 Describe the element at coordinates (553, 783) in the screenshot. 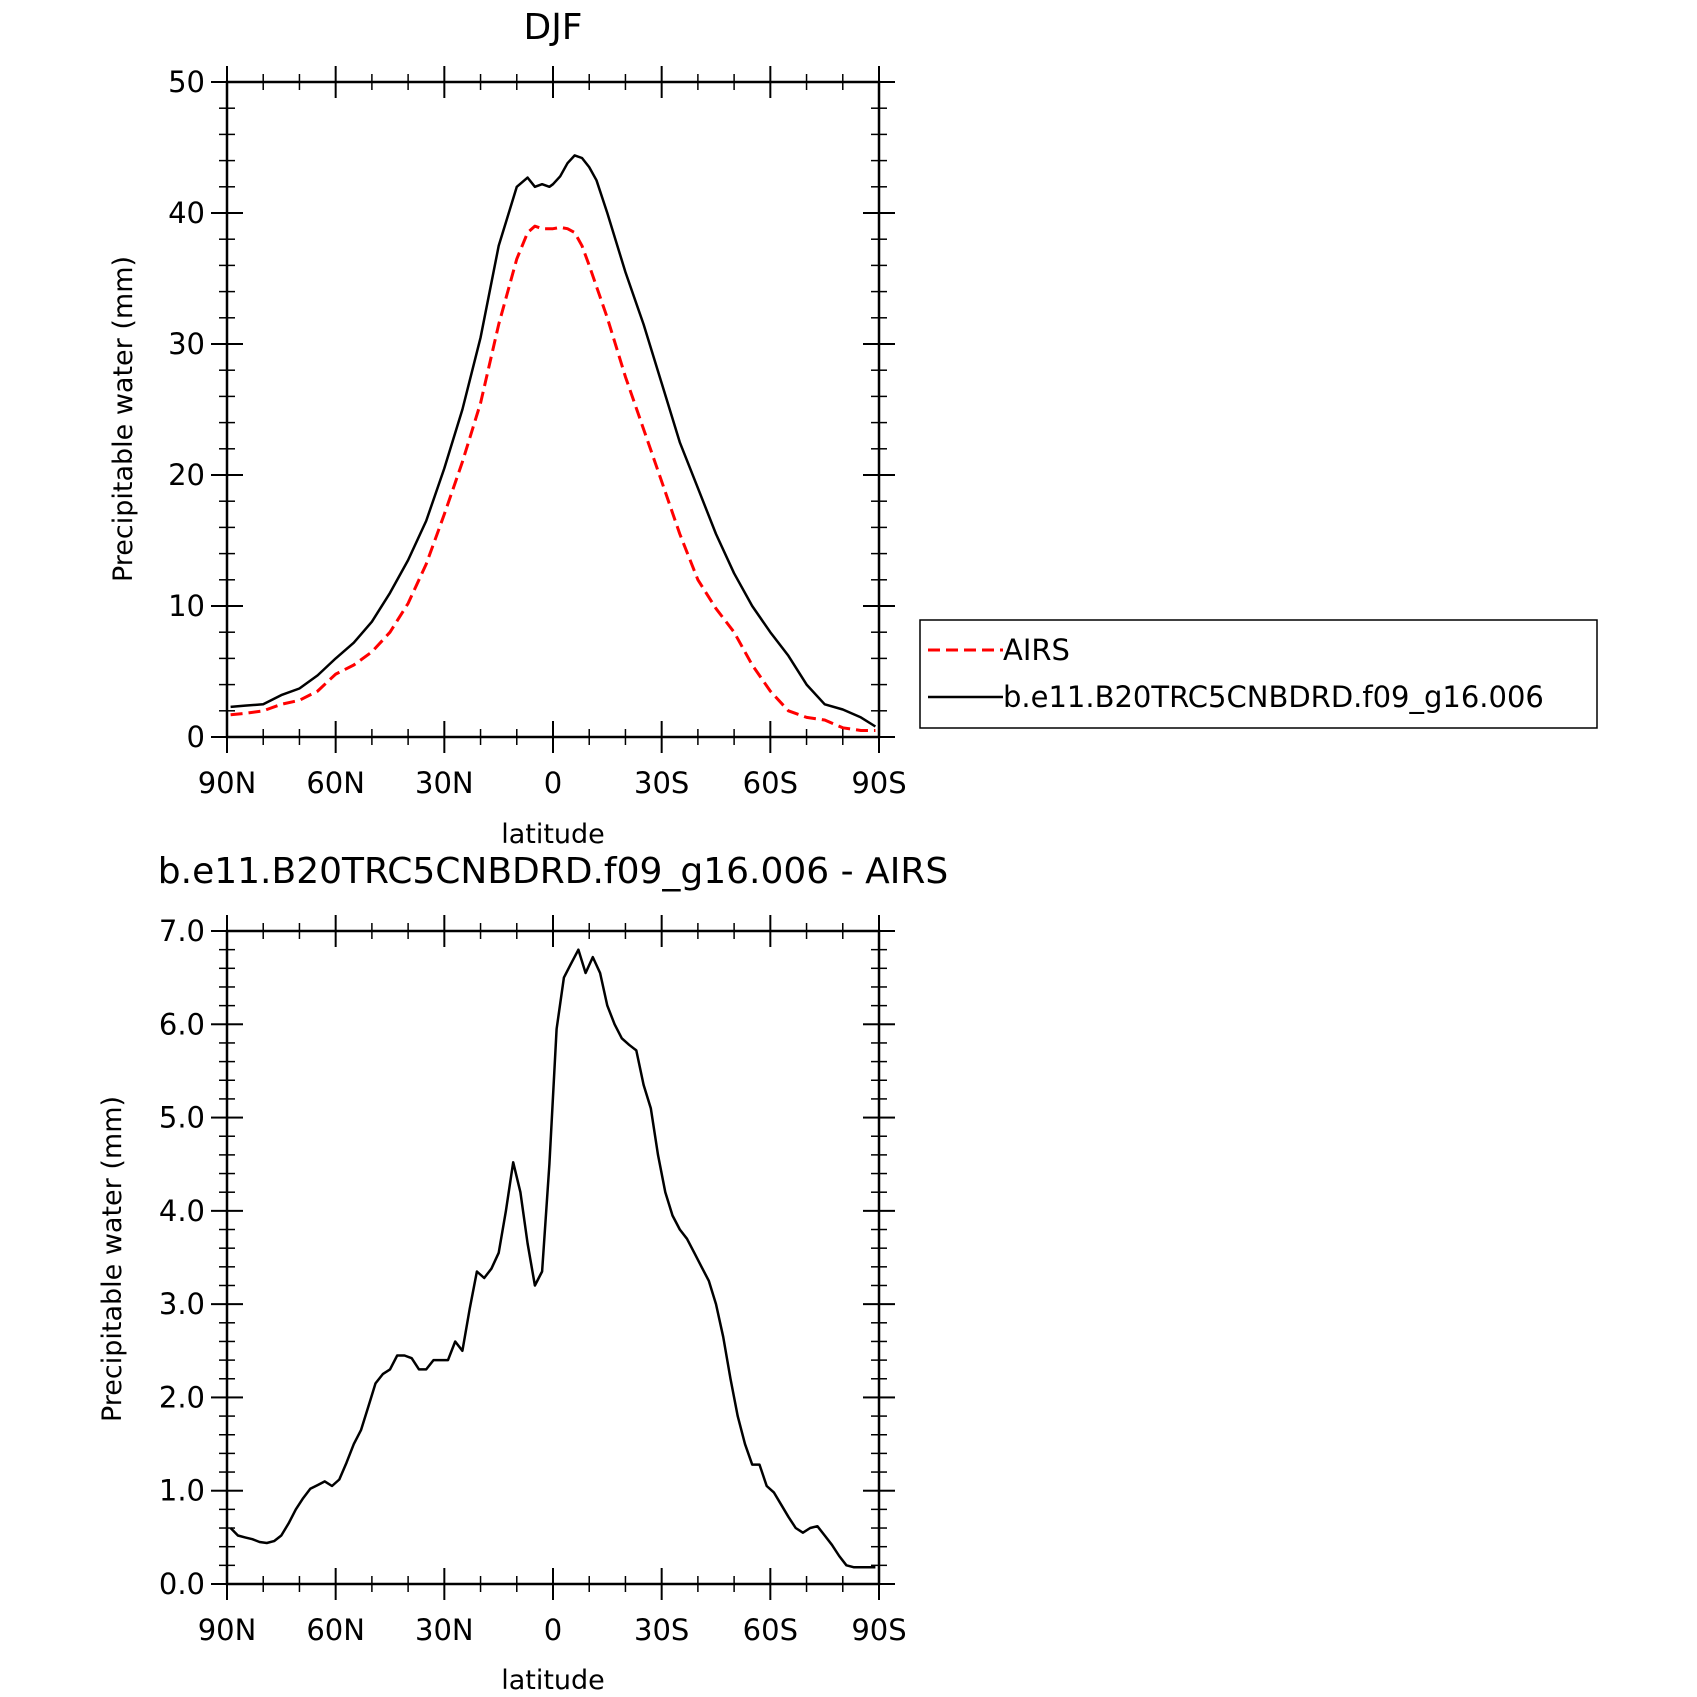

I see `top-x-tick-label: 0` at that location.